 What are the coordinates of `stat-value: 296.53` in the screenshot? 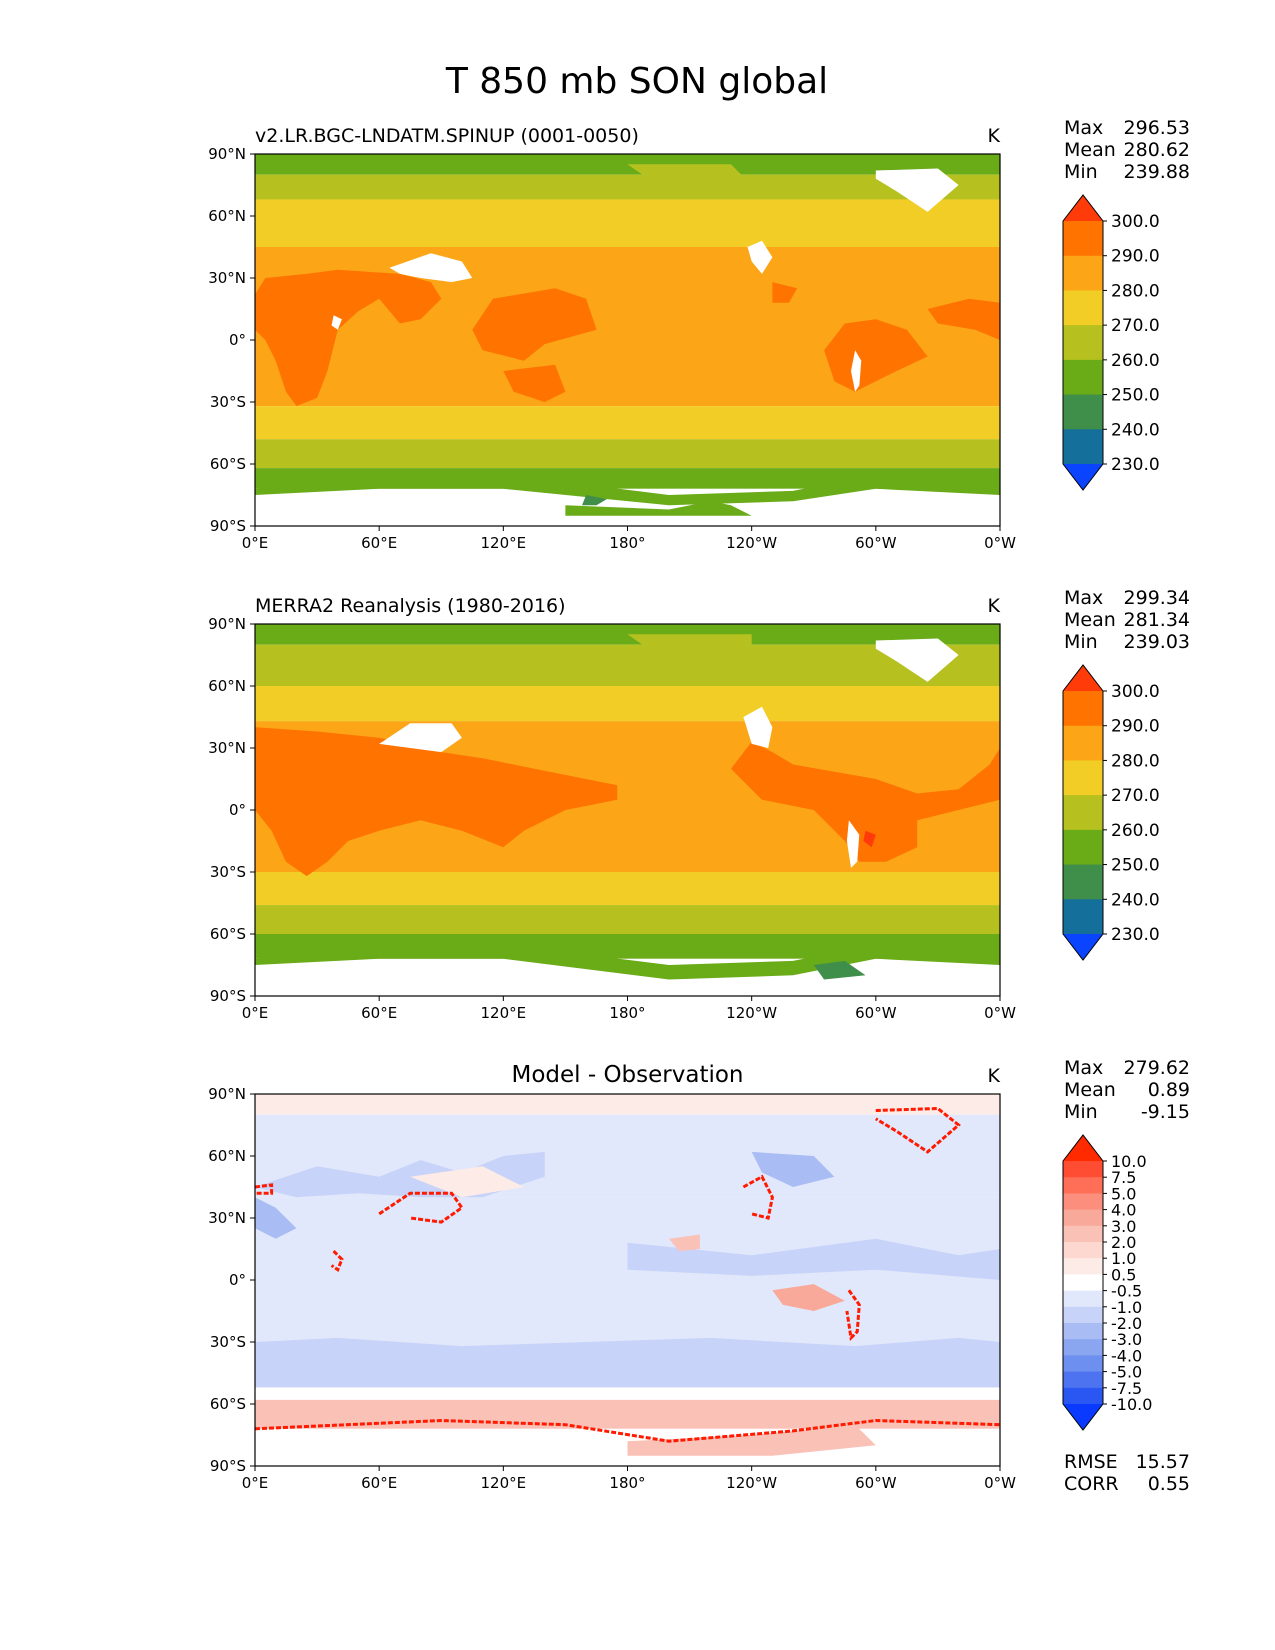 It's located at (1157, 128).